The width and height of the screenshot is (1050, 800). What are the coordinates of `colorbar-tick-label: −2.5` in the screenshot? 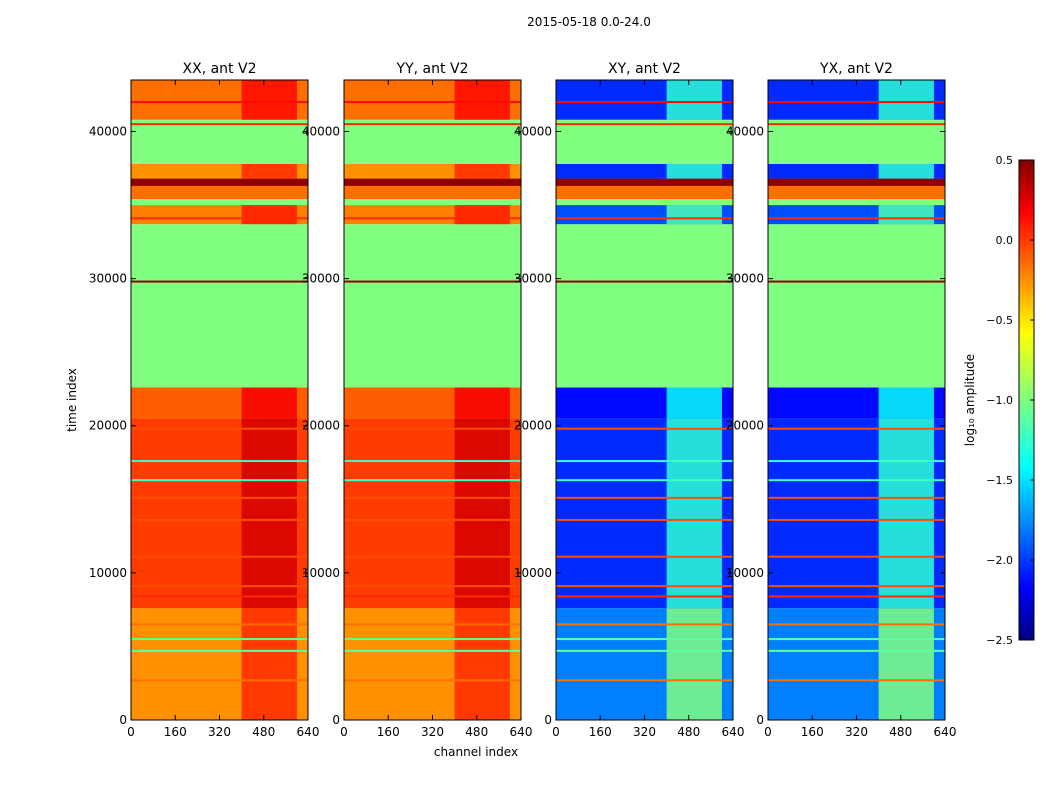 It's located at (999, 640).